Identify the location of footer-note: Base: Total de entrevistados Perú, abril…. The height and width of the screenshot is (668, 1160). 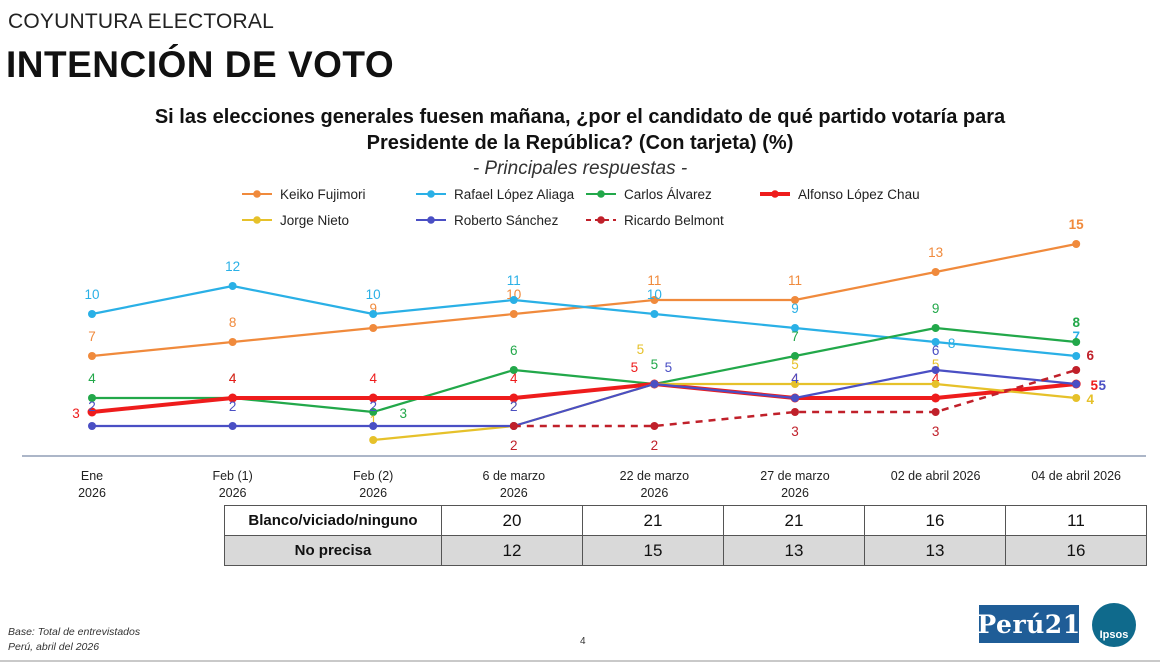
(74, 640).